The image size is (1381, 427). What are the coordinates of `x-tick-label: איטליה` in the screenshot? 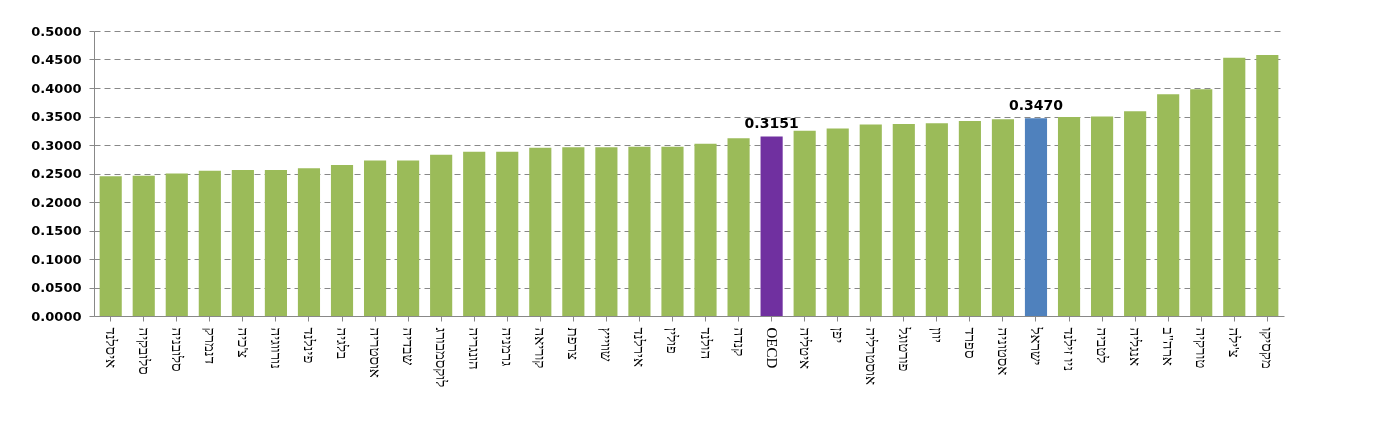 It's located at (804, 348).